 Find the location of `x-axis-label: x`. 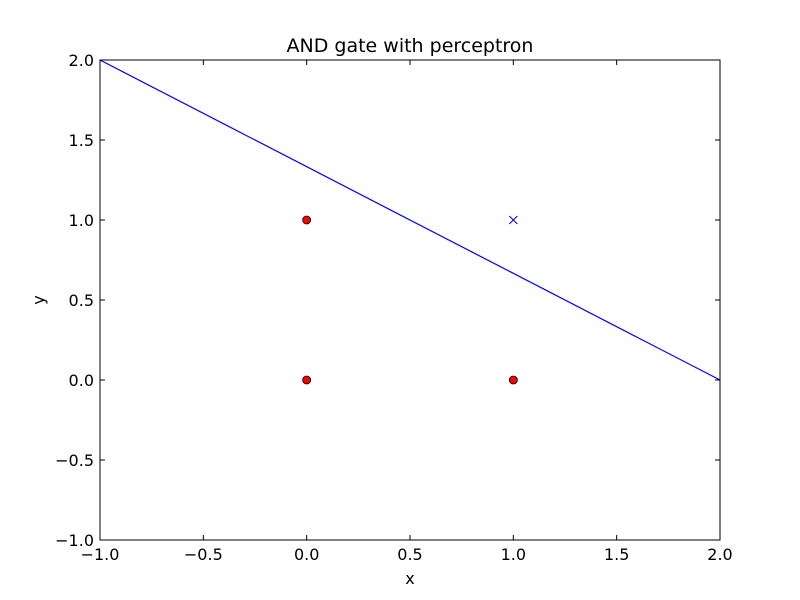

x-axis-label: x is located at coordinates (409, 578).